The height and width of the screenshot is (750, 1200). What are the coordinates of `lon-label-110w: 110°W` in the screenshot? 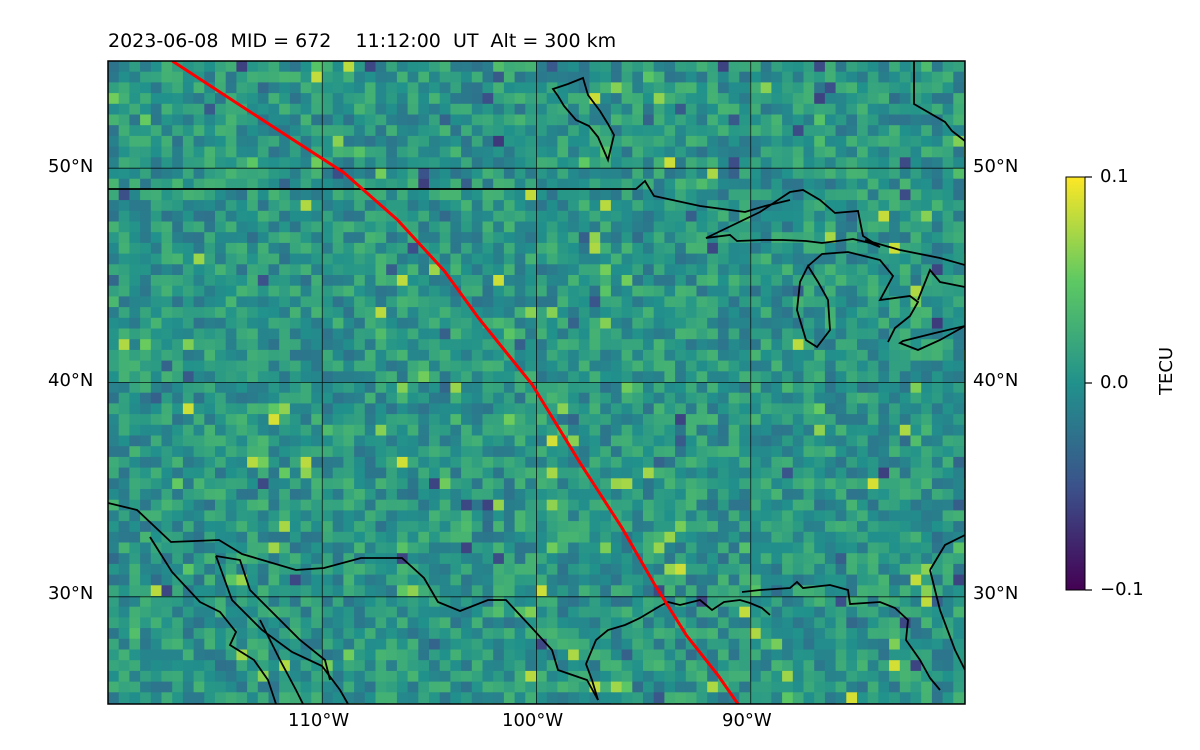 It's located at (319, 720).